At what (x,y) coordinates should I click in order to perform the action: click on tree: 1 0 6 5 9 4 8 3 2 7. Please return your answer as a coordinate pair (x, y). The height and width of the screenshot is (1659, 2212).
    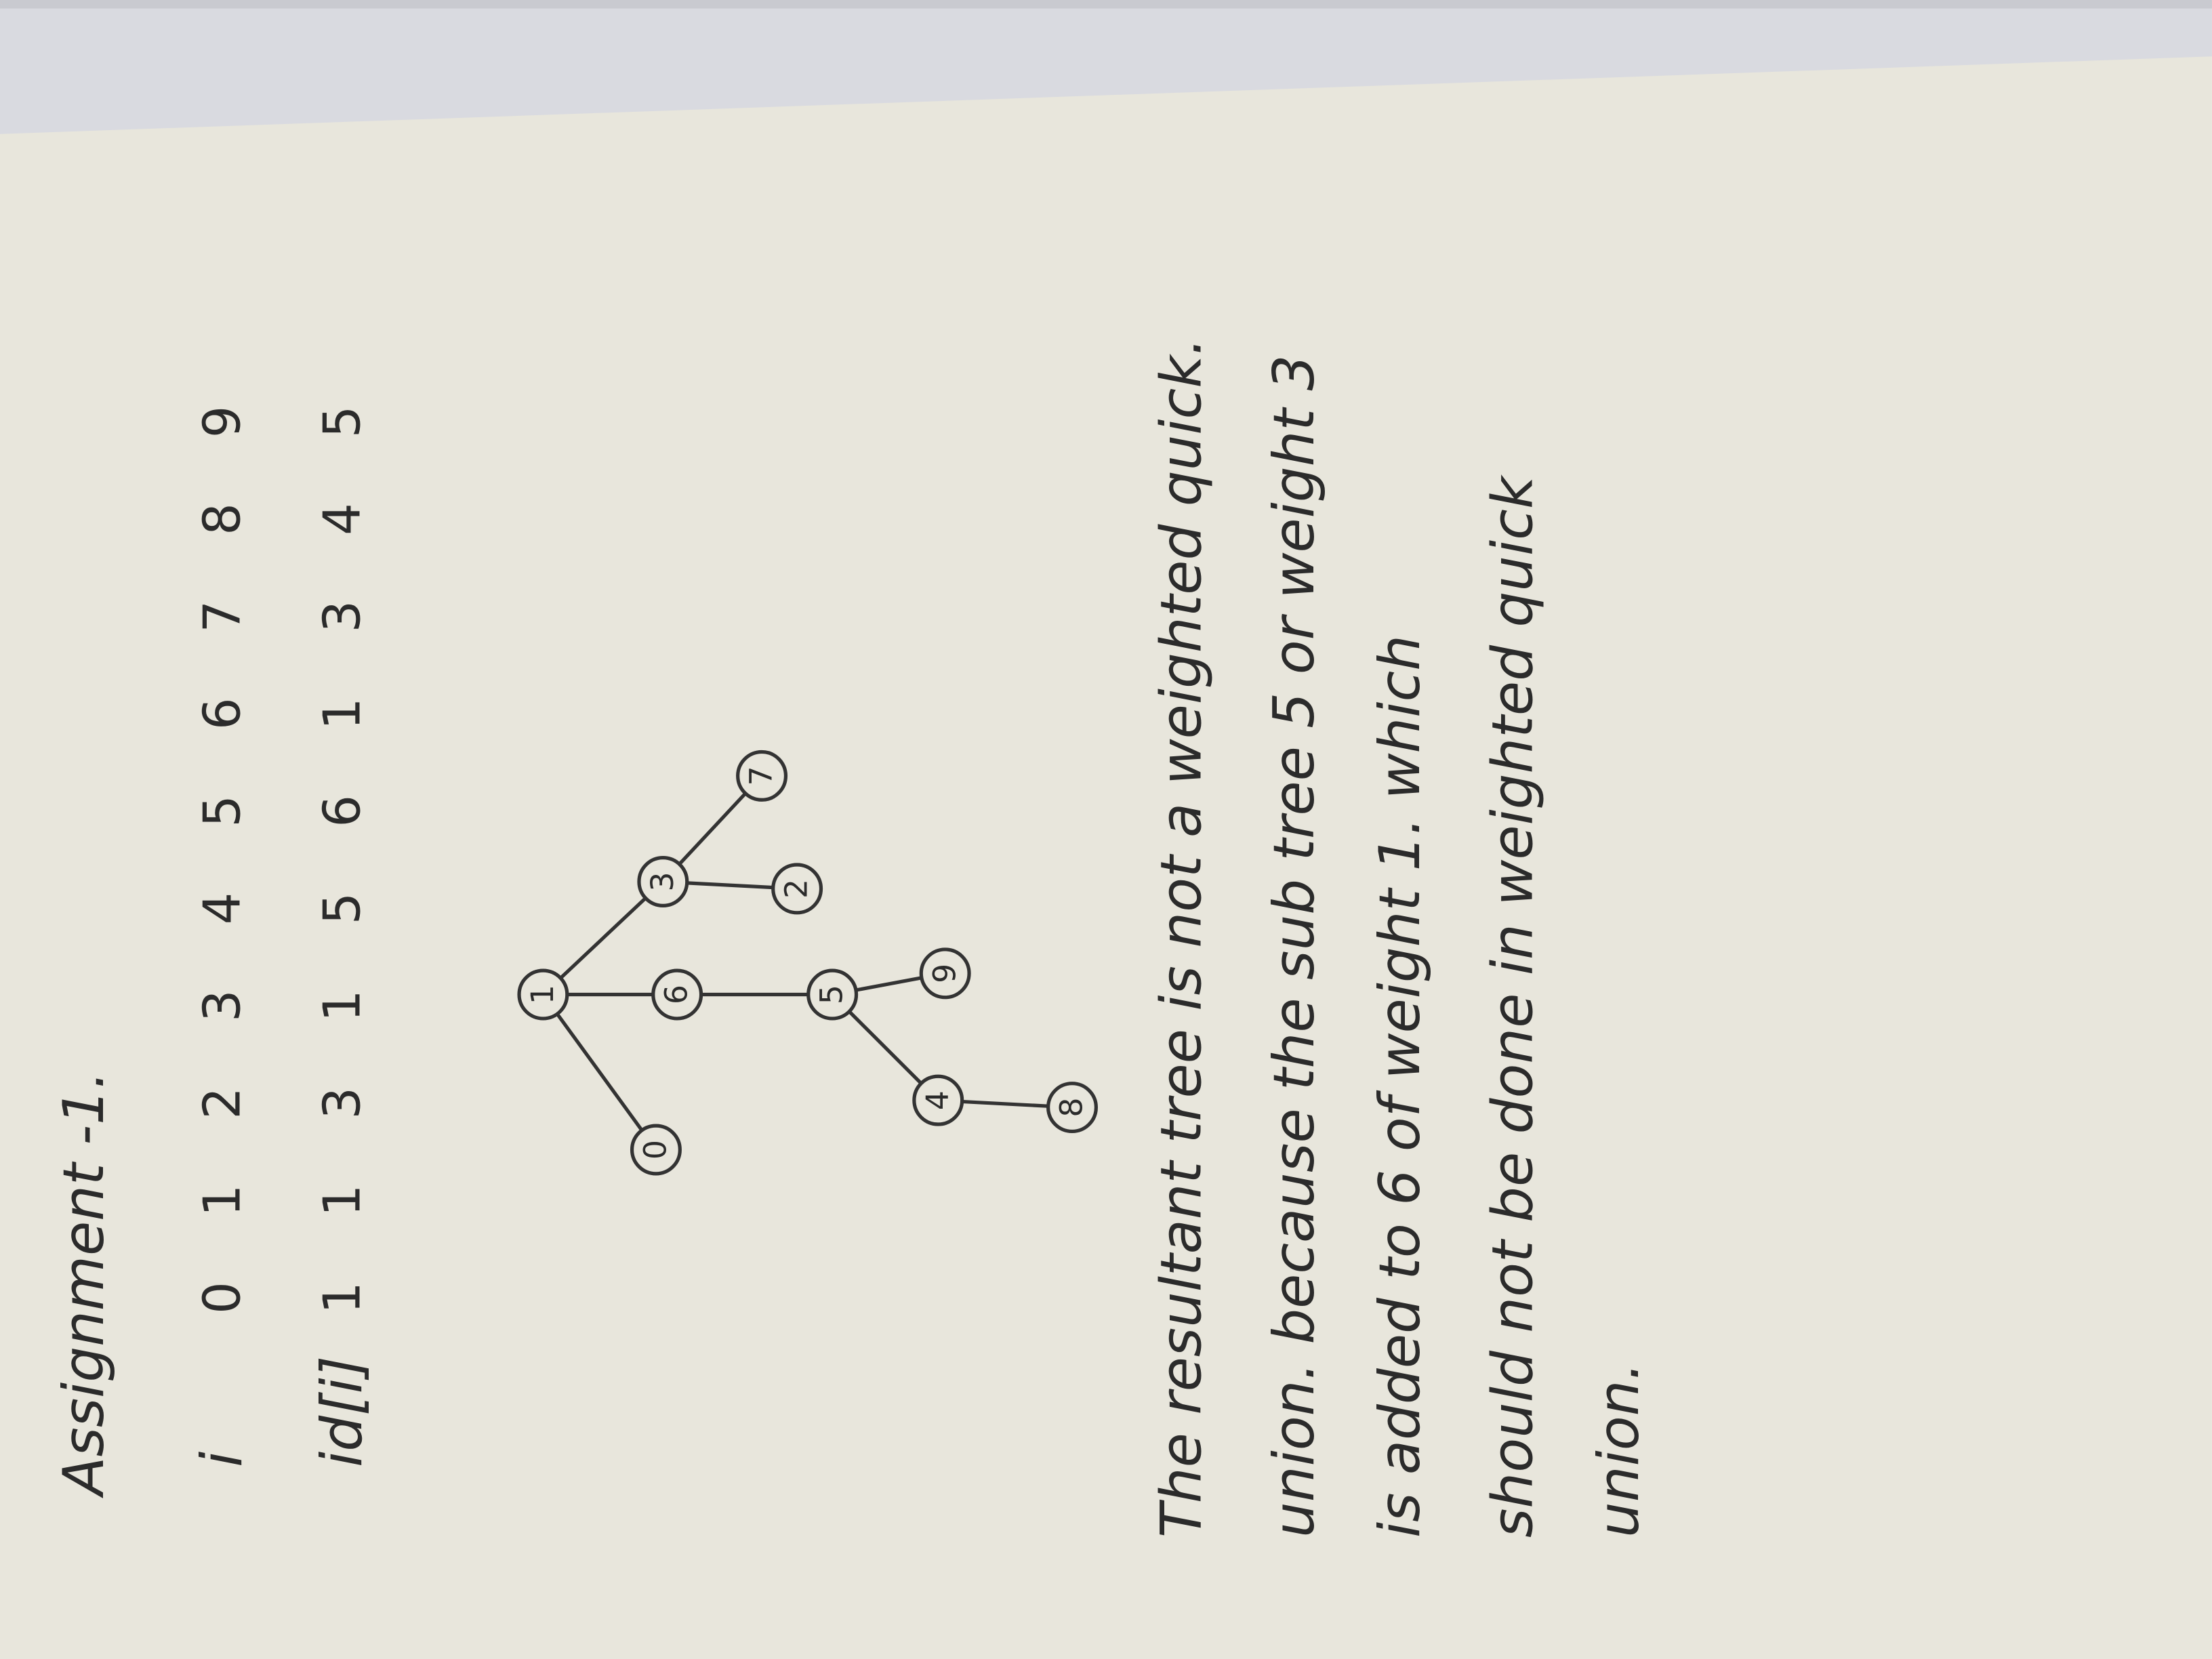
    Looking at the image, I should click on (808, 963).